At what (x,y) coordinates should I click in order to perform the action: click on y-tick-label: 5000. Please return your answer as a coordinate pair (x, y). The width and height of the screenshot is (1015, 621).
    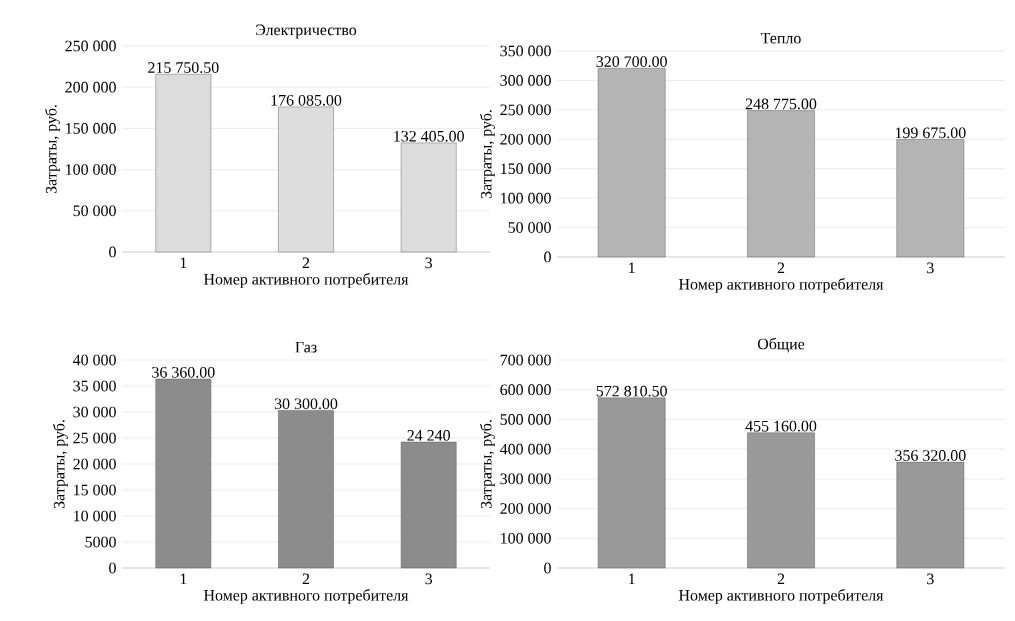
    Looking at the image, I should click on (100, 542).